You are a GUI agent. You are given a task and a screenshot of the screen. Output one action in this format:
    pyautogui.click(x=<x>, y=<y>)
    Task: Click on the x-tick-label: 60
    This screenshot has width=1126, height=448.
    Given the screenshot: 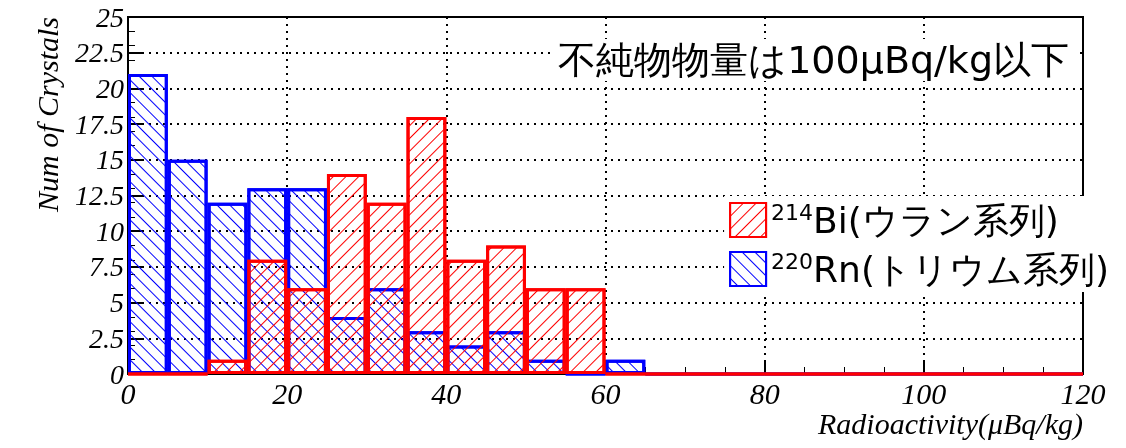 What is the action you would take?
    pyautogui.click(x=605, y=393)
    